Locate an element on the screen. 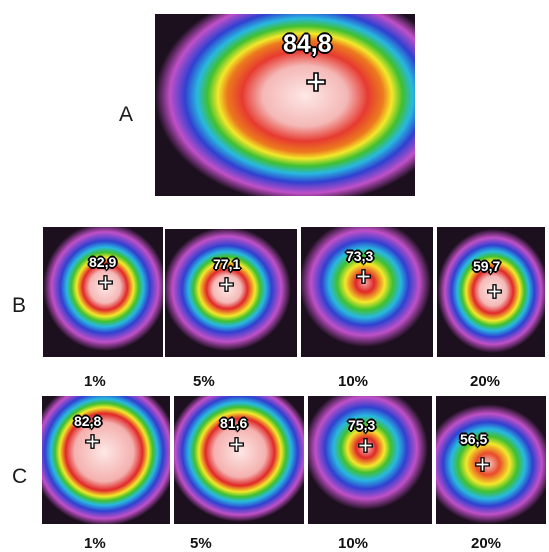  thermal-image-b2: 77,1 is located at coordinates (231, 293).